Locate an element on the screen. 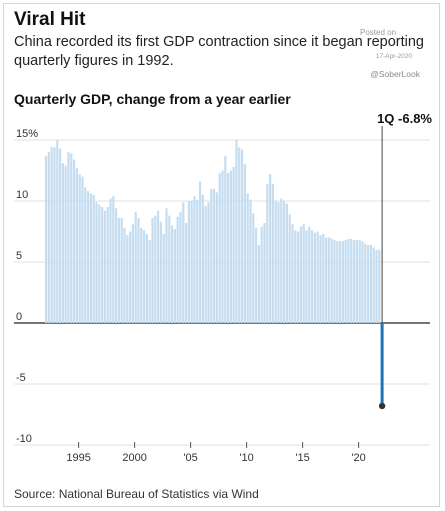 Image resolution: width=445 pixels, height=511 pixels. y-axis-ticks: 15% 10 5 0 -5 -10 is located at coordinates (27, 286).